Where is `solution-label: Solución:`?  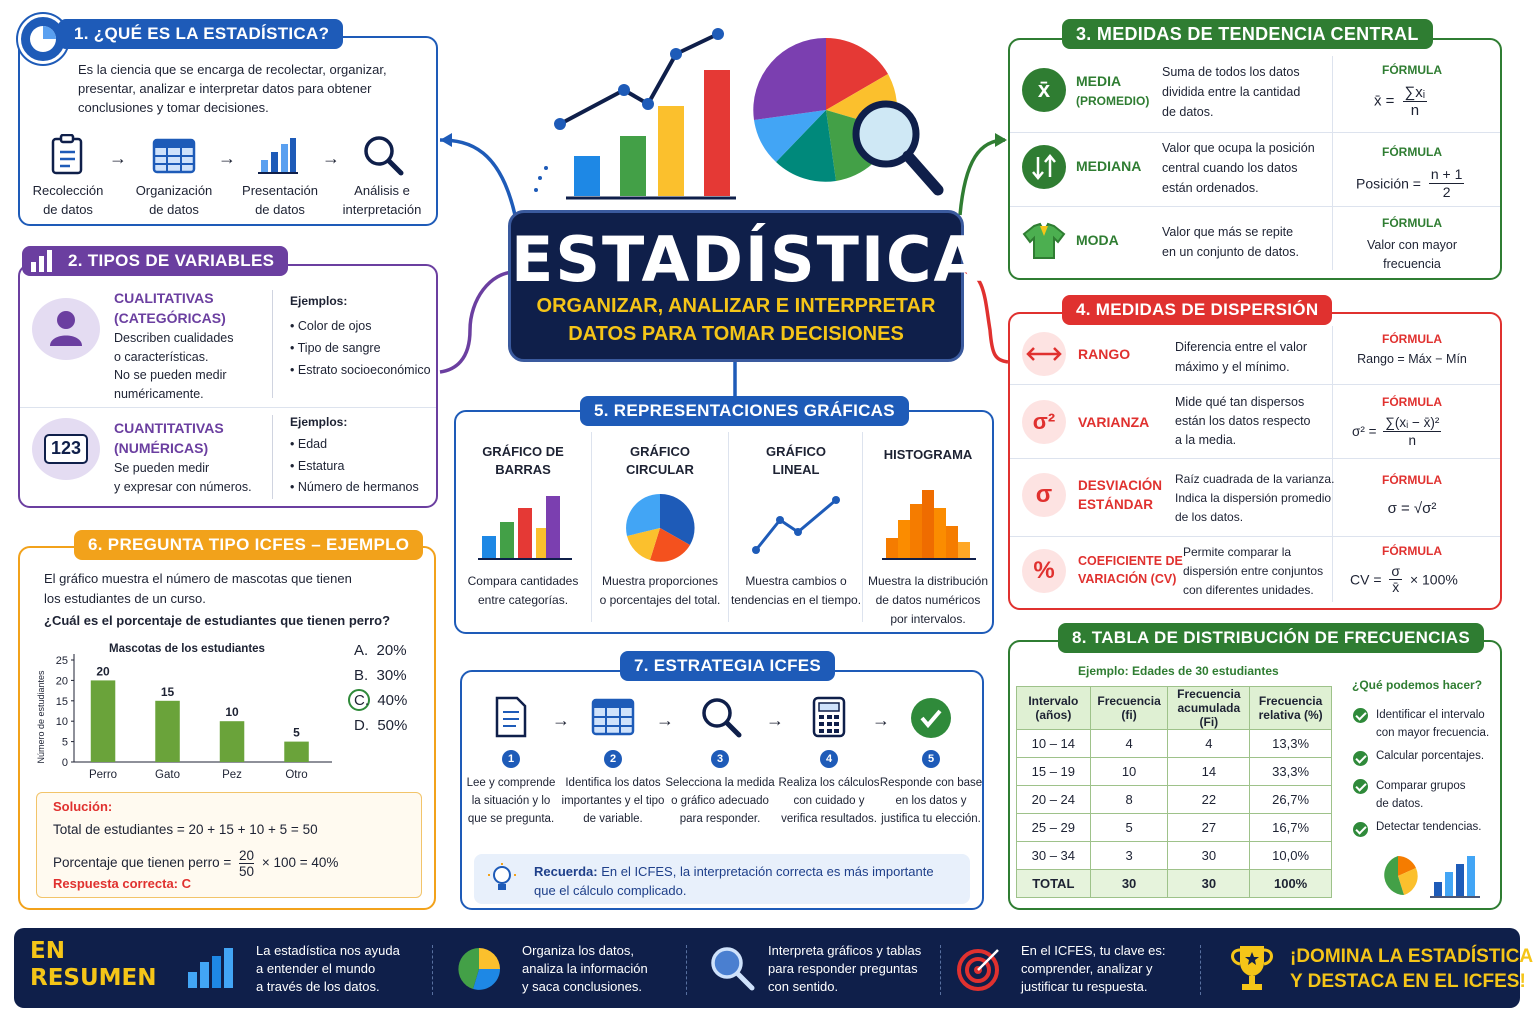 solution-label: Solución: is located at coordinates (83, 806).